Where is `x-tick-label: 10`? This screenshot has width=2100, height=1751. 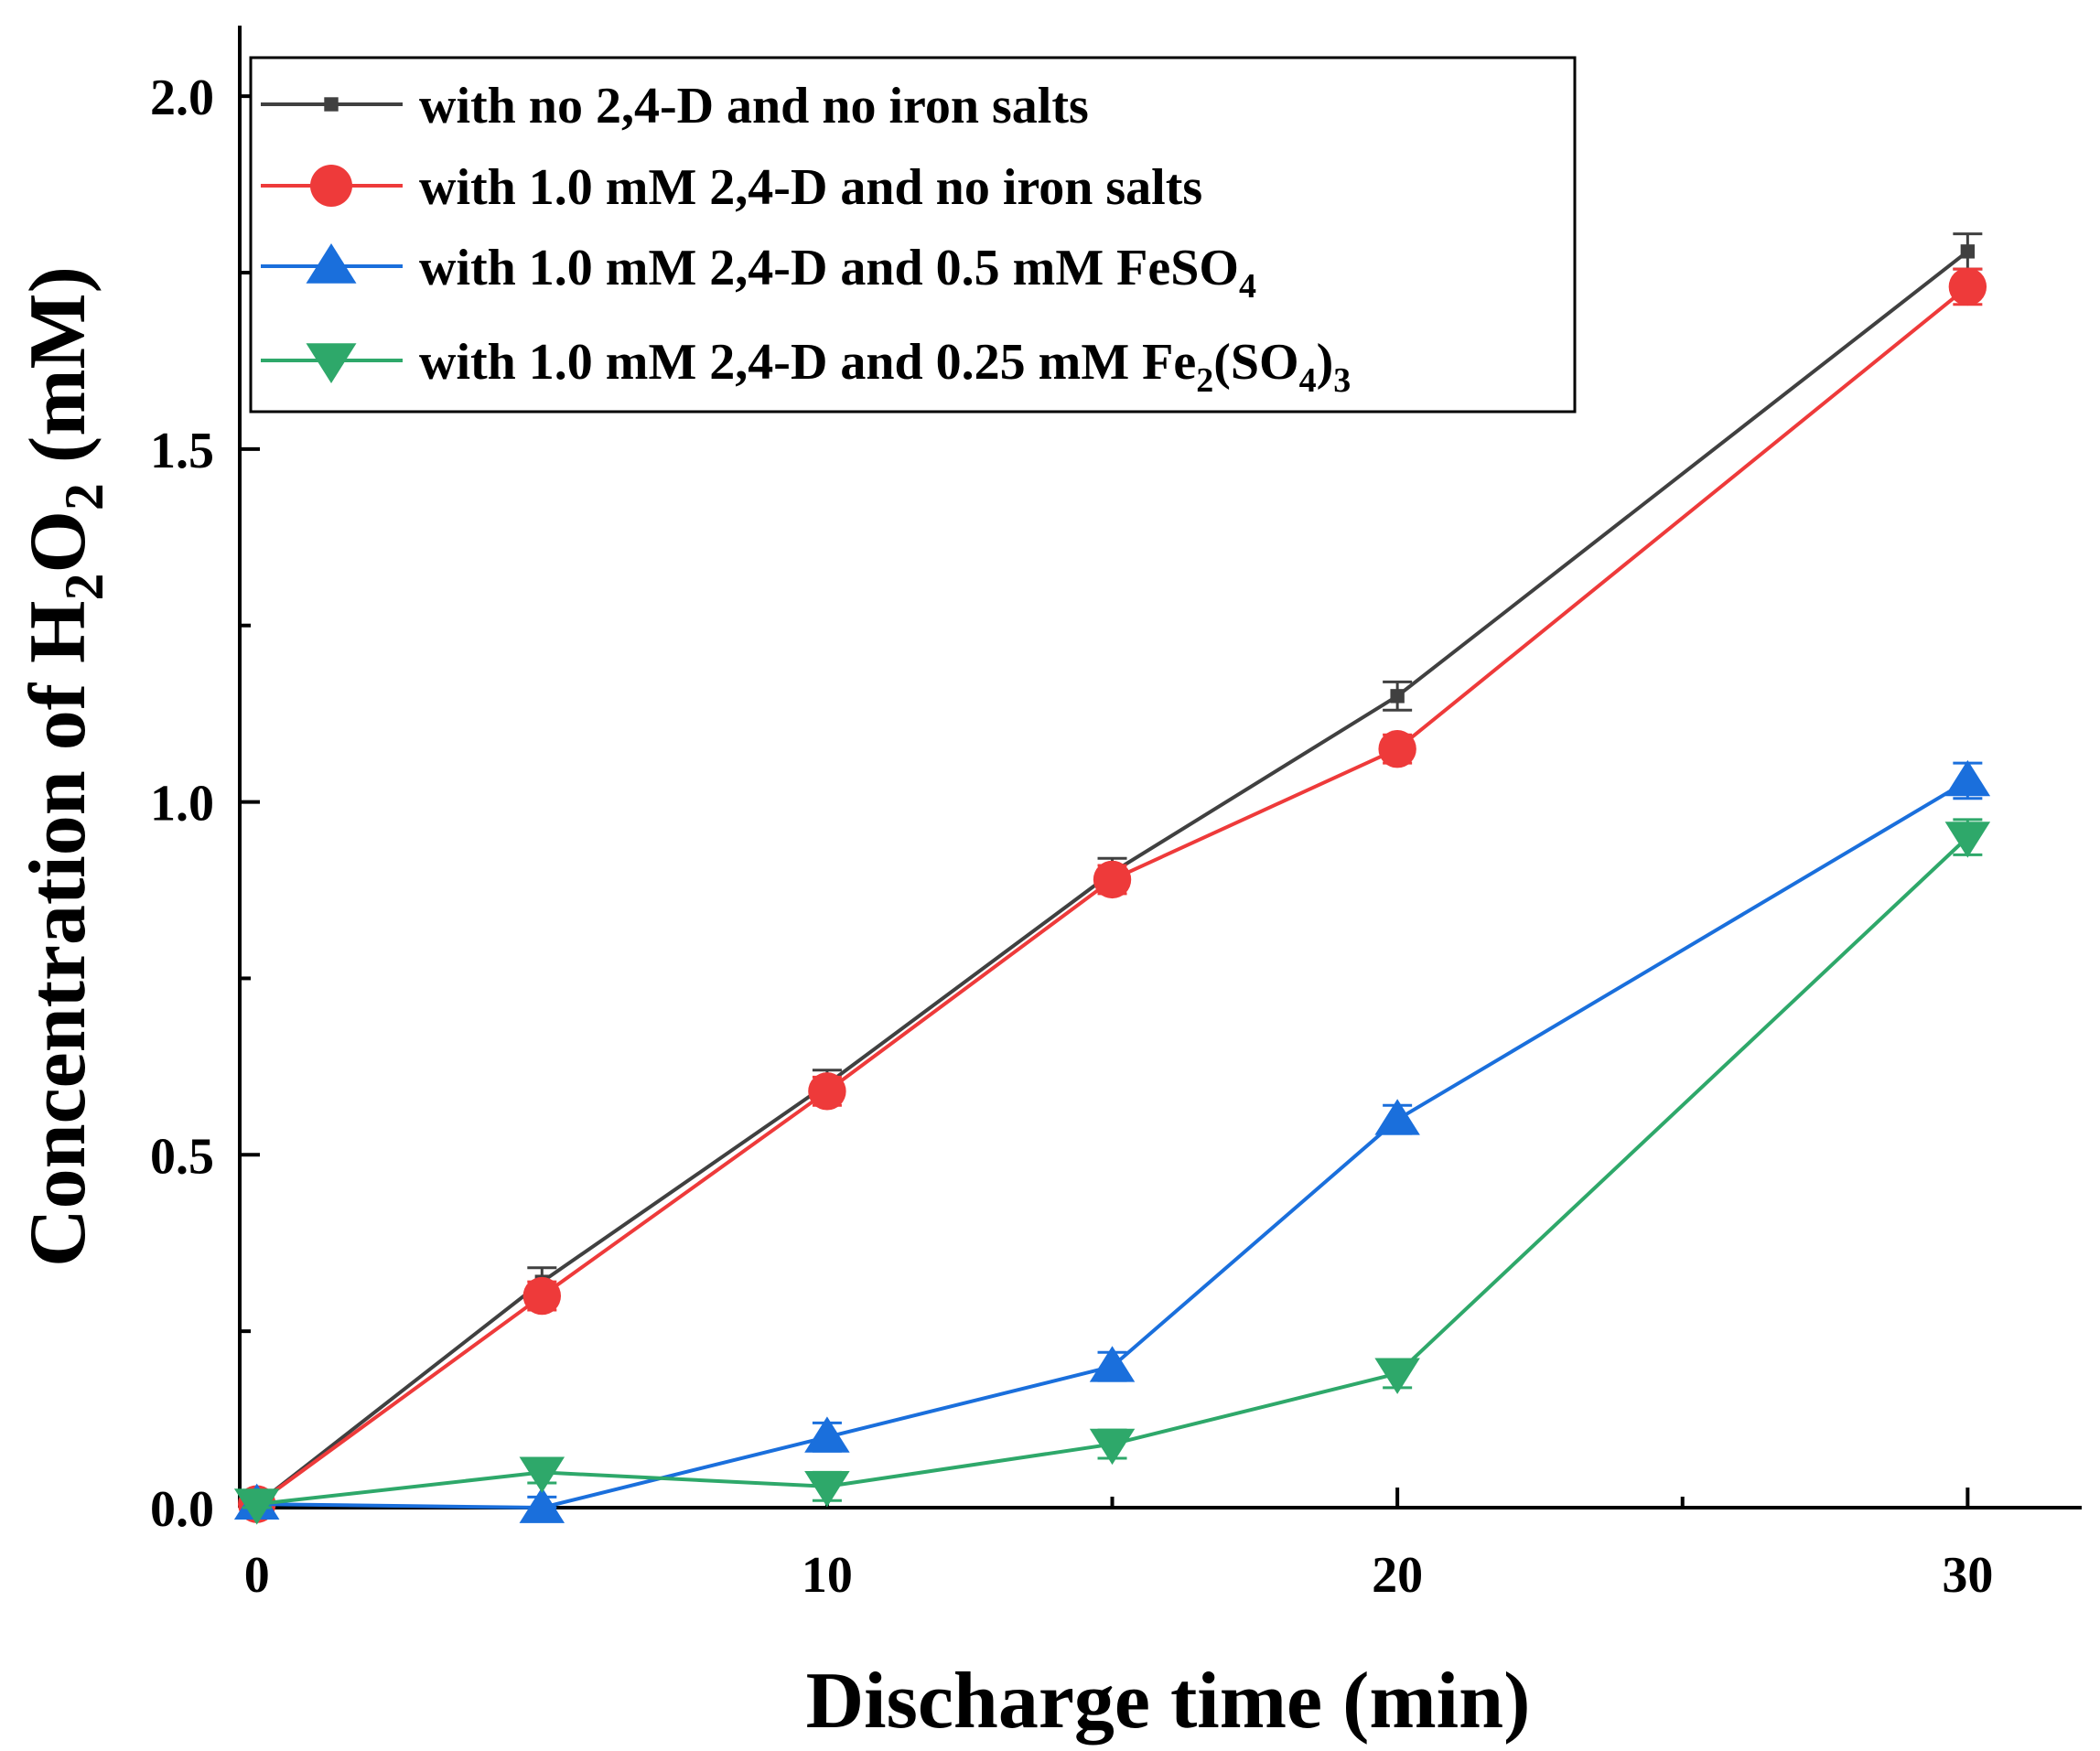
x-tick-label: 10 is located at coordinates (827, 1575).